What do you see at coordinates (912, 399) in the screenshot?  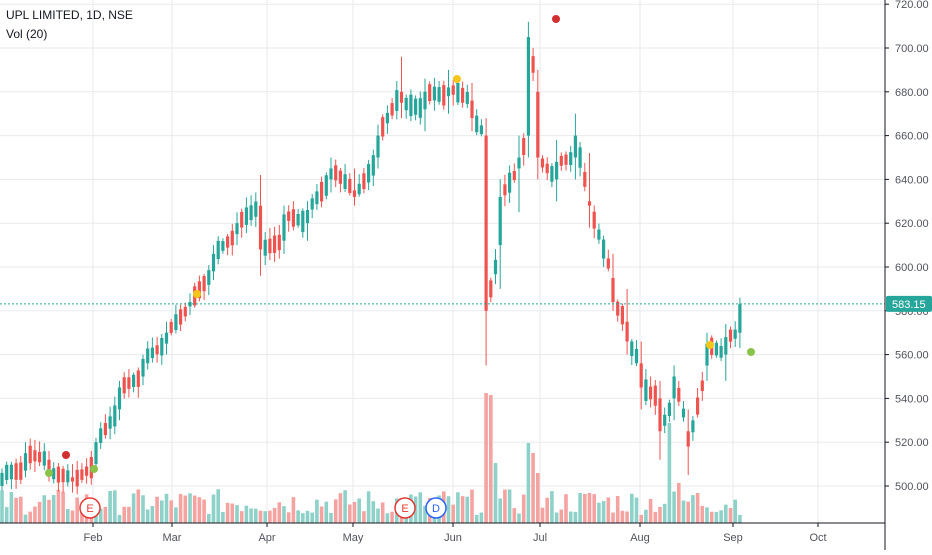 I see `y-tick-label: 540.00` at bounding box center [912, 399].